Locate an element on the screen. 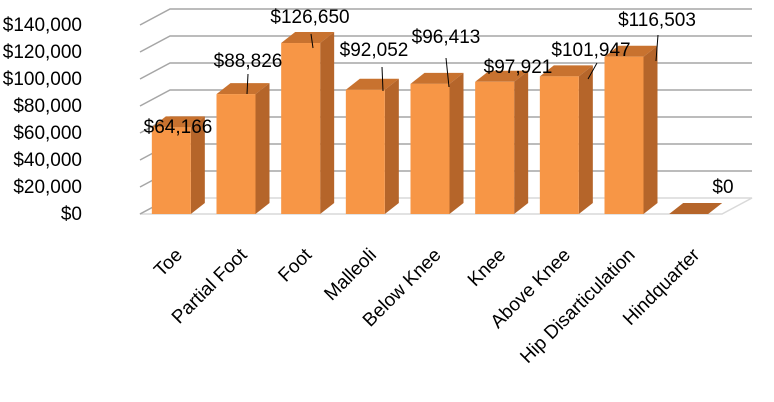  category-label: Foot is located at coordinates (295, 265).